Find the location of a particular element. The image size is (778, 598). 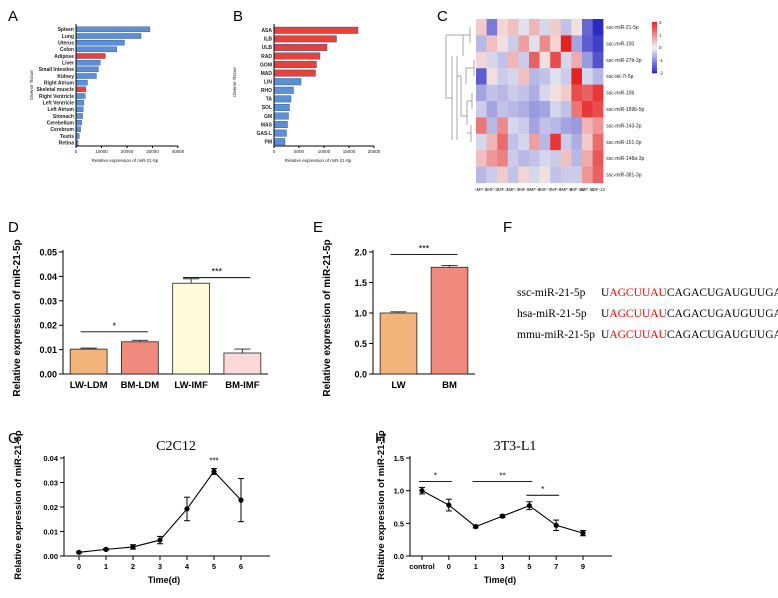

bar-colon is located at coordinates (96, 49).